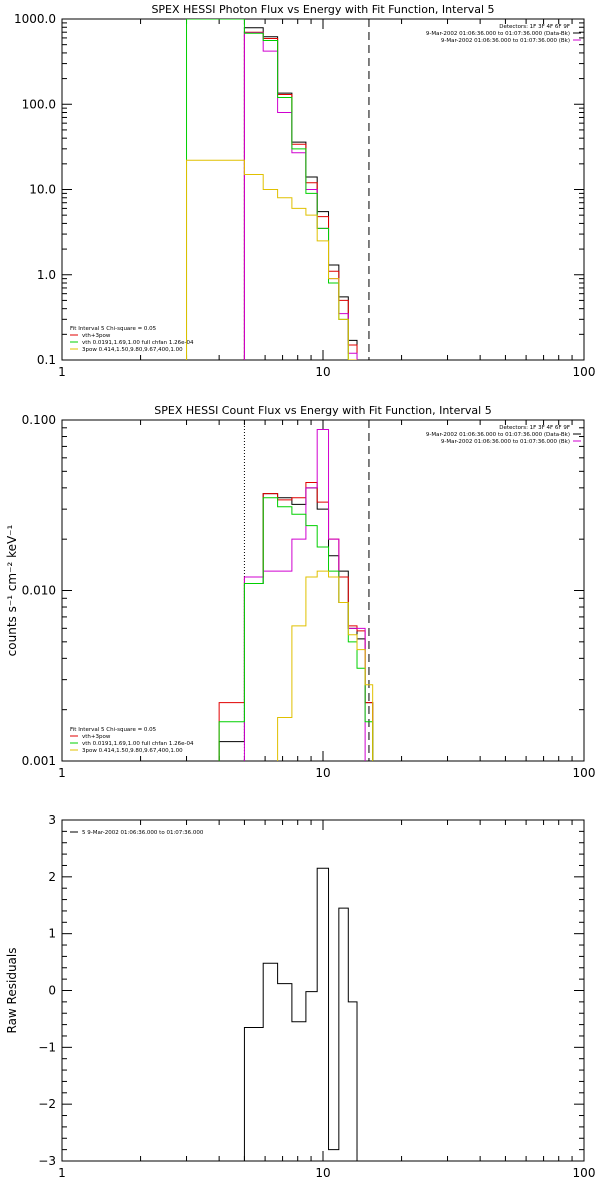 Image resolution: width=600 pixels, height=1200 pixels. I want to click on y-axis-label: Raw Residuals, so click(12, 991).